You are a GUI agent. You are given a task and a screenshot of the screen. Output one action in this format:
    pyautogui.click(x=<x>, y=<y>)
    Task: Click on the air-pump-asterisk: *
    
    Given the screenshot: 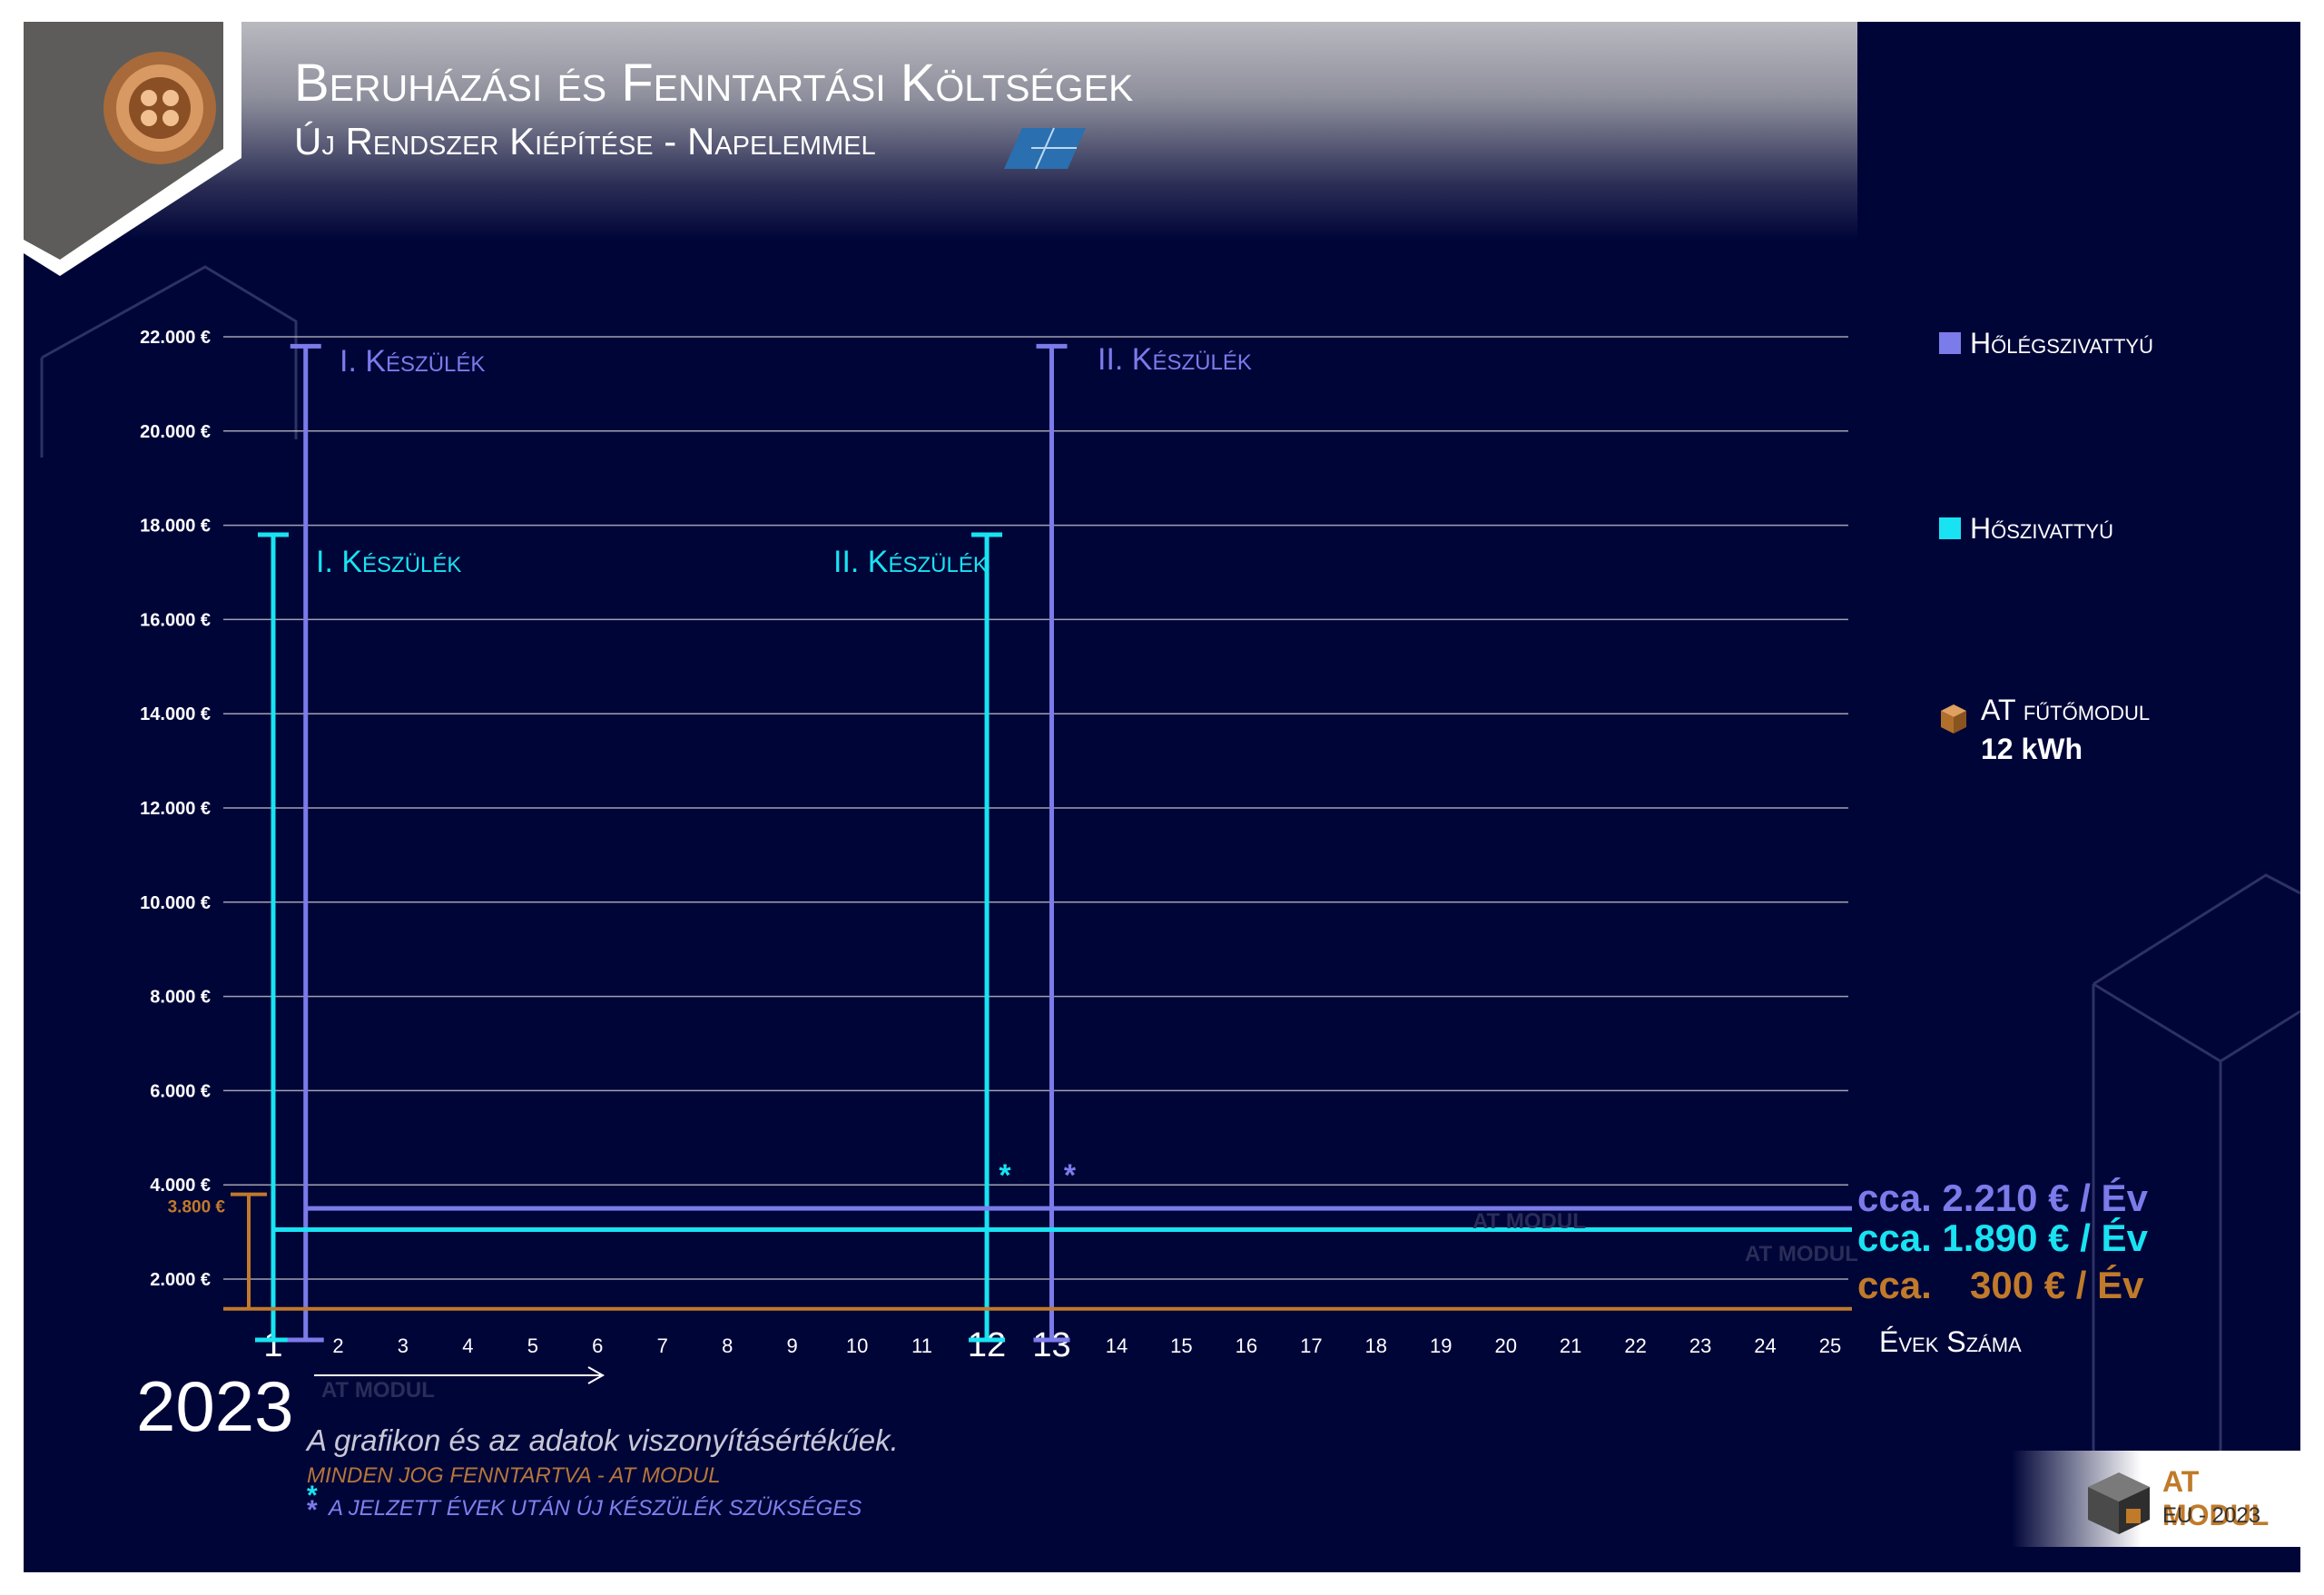 What is the action you would take?
    pyautogui.click(x=1070, y=1175)
    